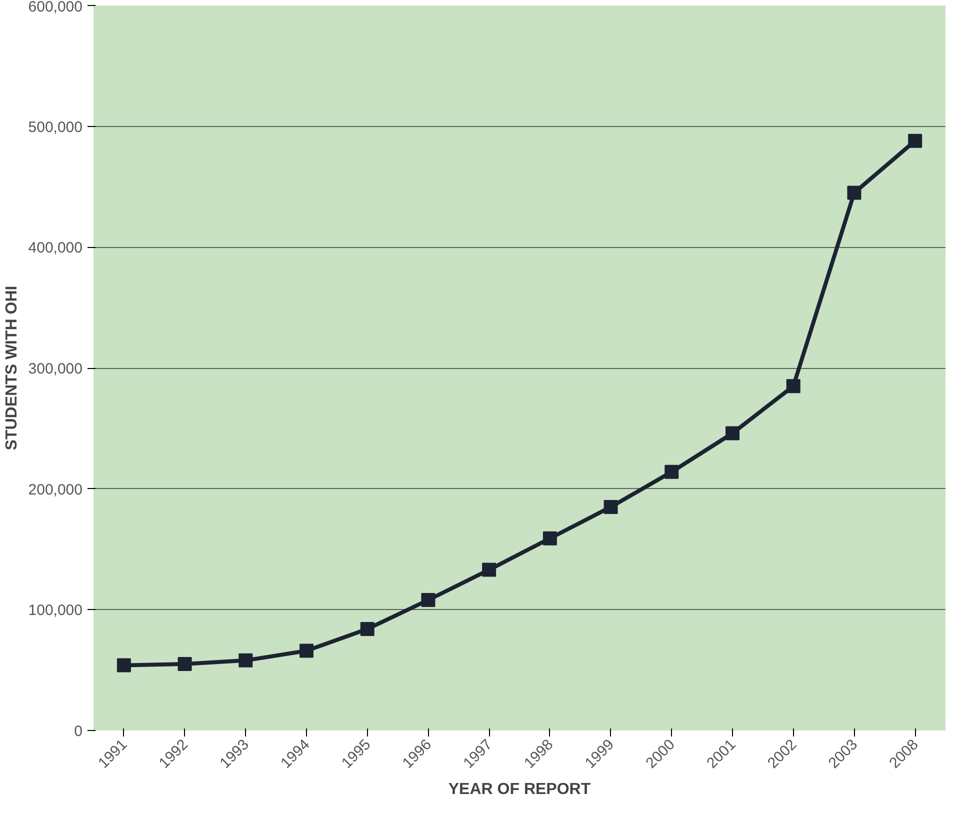 Image resolution: width=967 pixels, height=824 pixels. What do you see at coordinates (55, 369) in the screenshot?
I see `y-tick-label: 300,000` at bounding box center [55, 369].